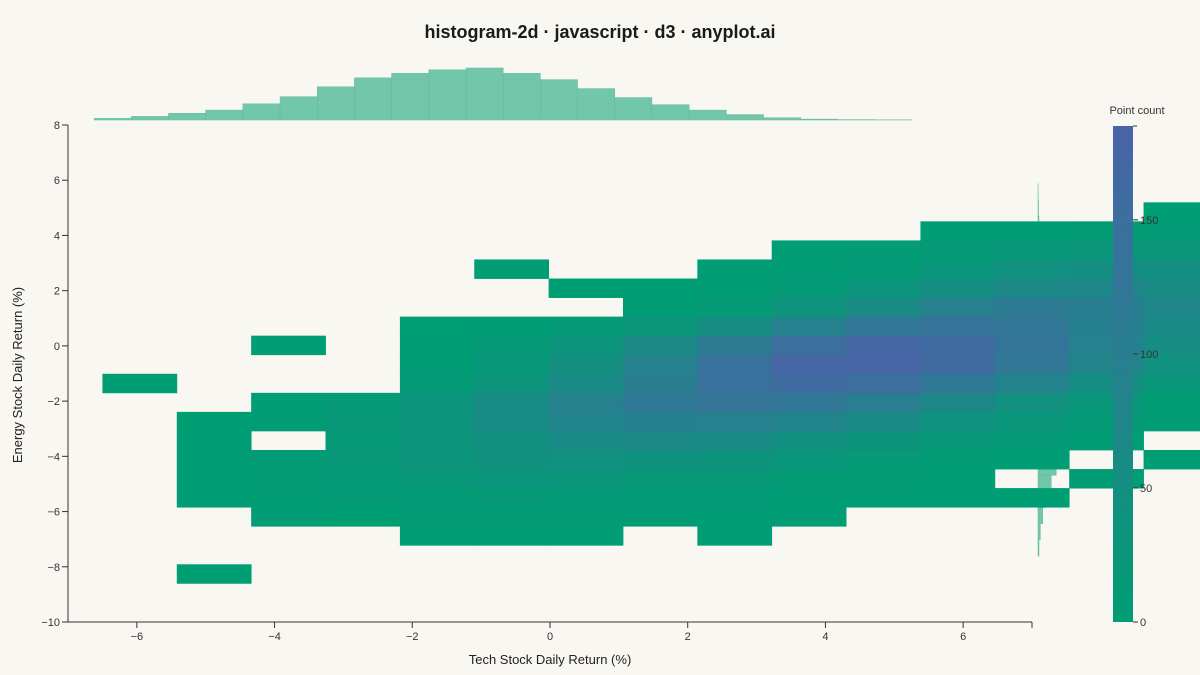 This screenshot has width=1200, height=675. What do you see at coordinates (1123, 374) in the screenshot?
I see `colorbar-gradient` at bounding box center [1123, 374].